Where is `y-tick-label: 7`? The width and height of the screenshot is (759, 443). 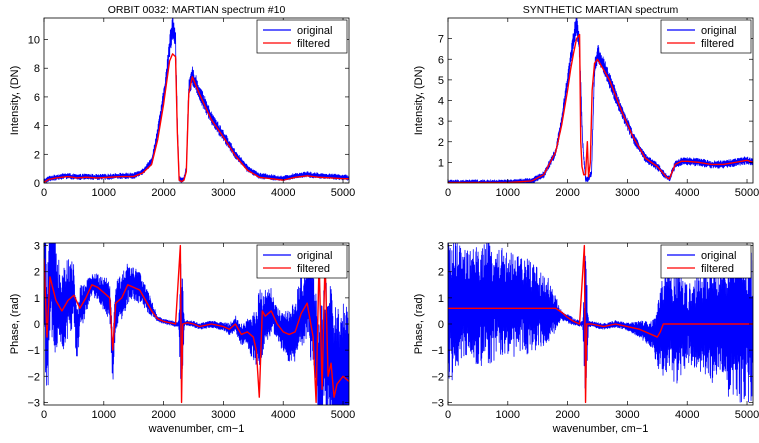
y-tick-label: 7 is located at coordinates (441, 40).